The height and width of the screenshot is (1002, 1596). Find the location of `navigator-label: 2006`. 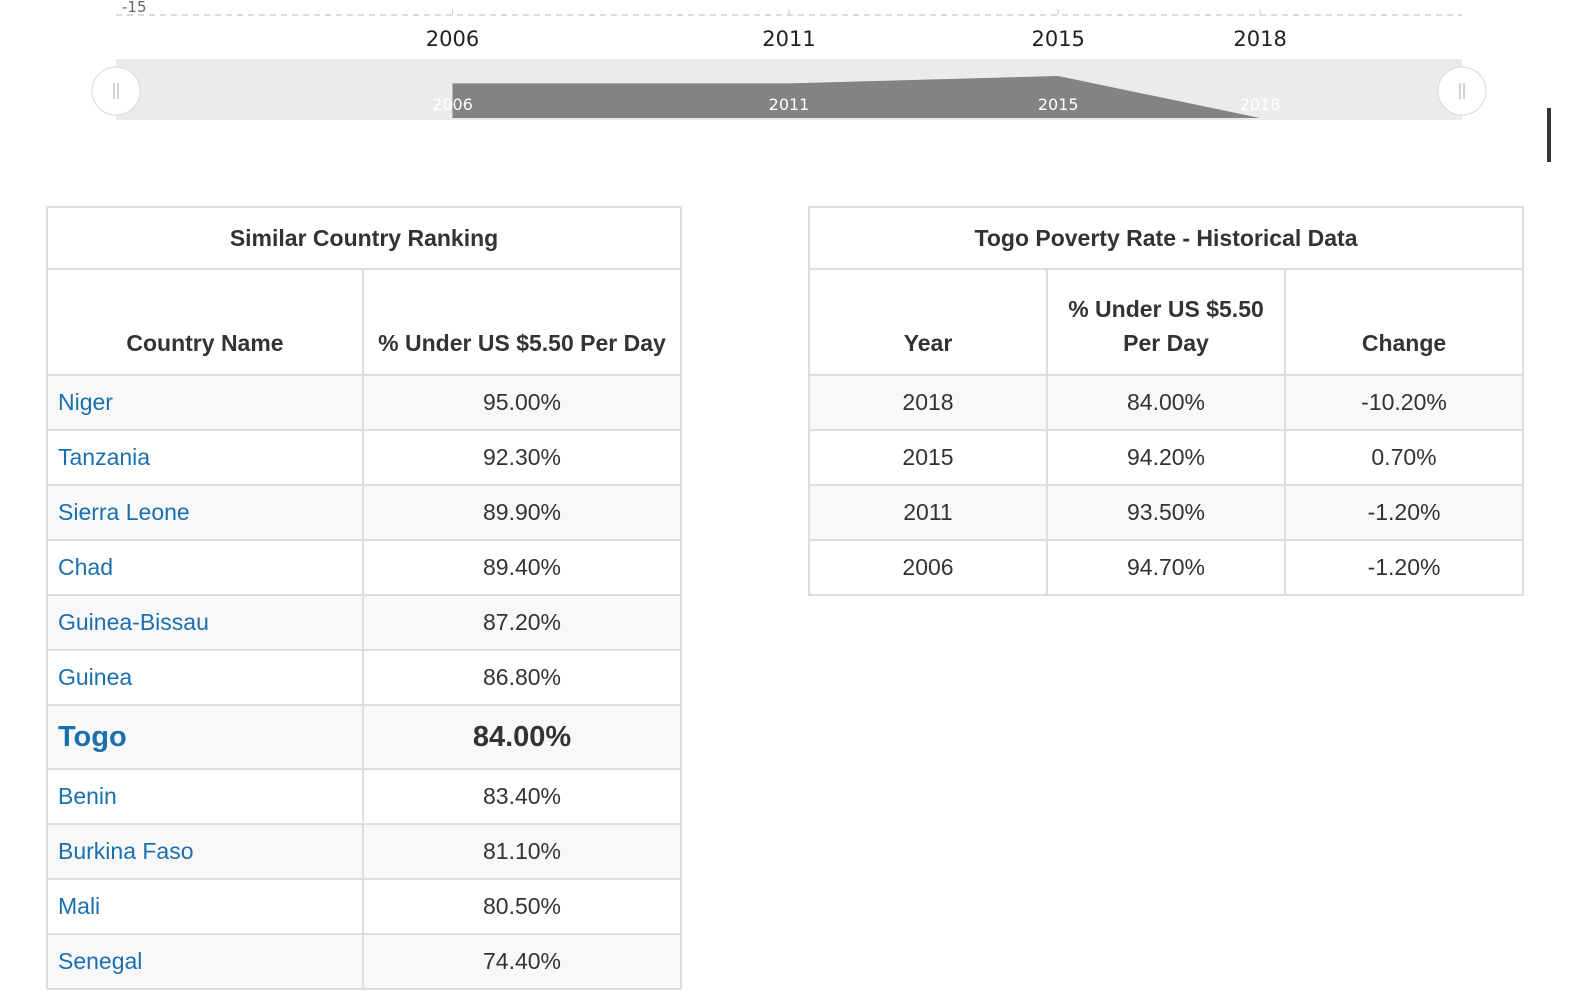

navigator-label: 2006 is located at coordinates (452, 104).